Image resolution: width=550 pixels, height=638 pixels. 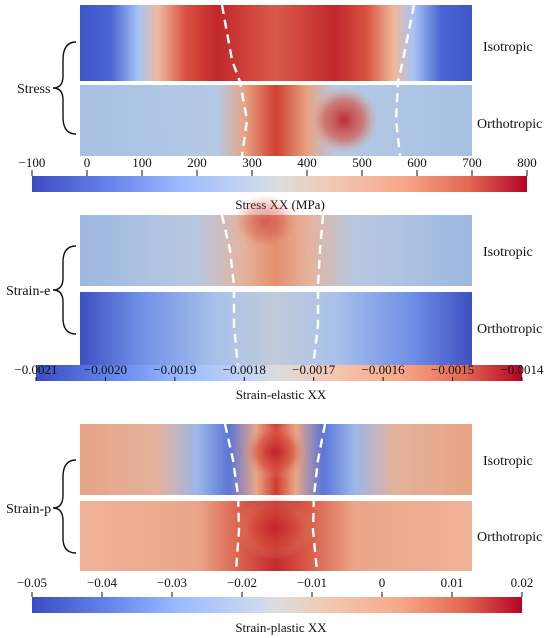 What do you see at coordinates (509, 537) in the screenshot?
I see `strain-plastic-row-label-orthotropic: Orthotropic` at bounding box center [509, 537].